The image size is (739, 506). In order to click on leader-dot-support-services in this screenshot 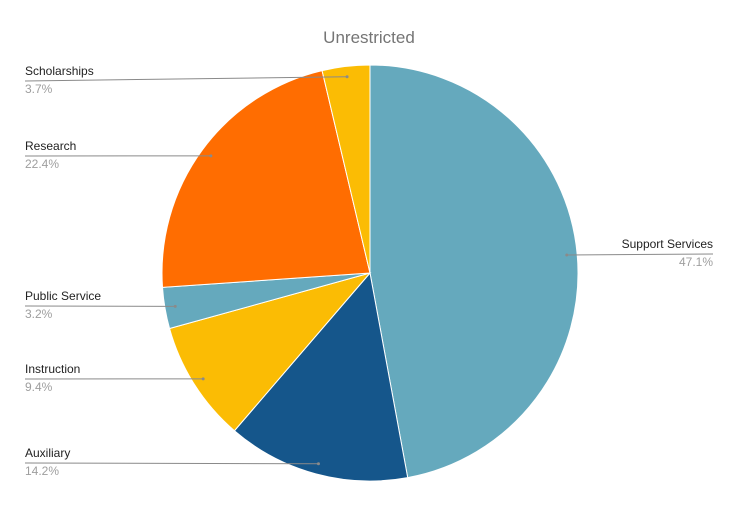, I will do `click(567, 255)`.